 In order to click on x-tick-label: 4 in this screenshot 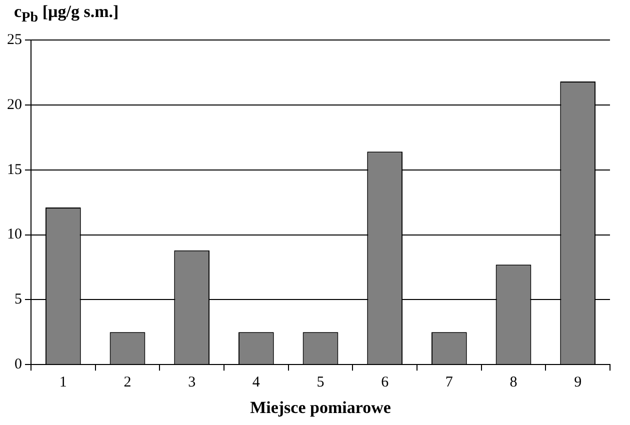, I will do `click(256, 382)`.